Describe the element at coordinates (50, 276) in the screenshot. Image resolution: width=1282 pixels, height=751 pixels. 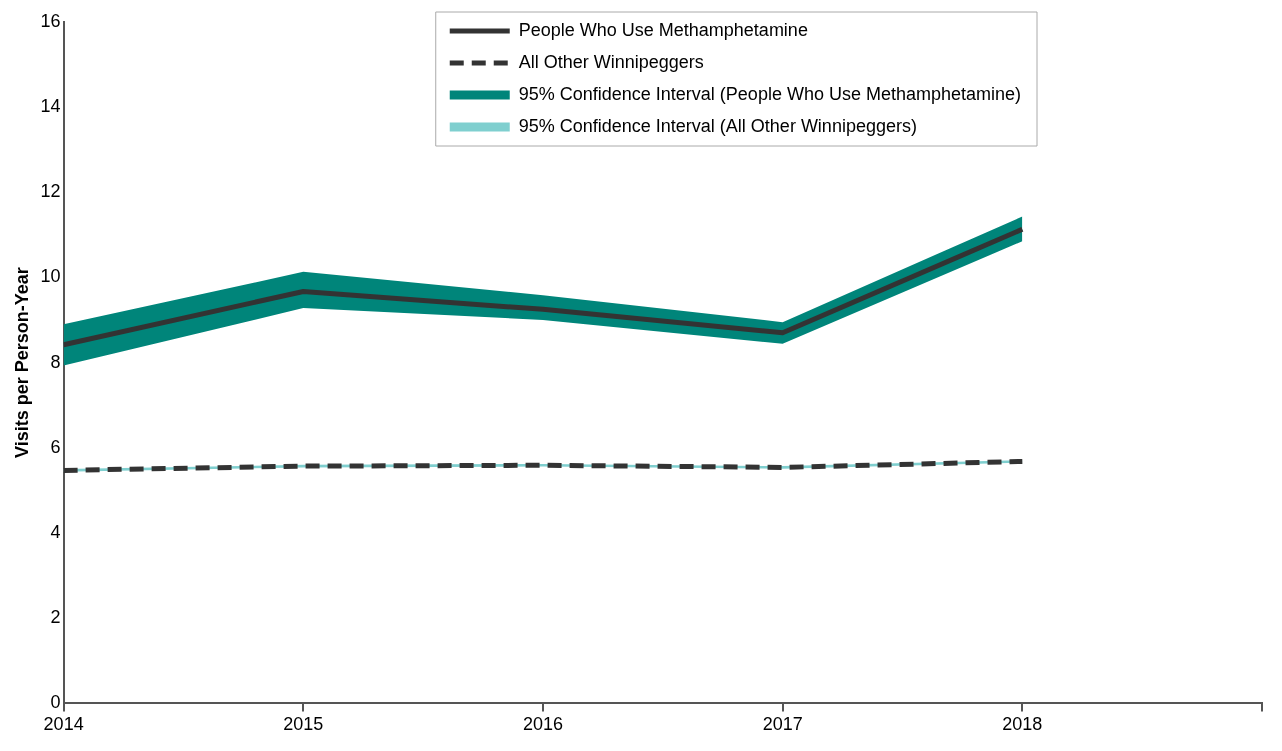
I see `y-tick-label: 10` at that location.